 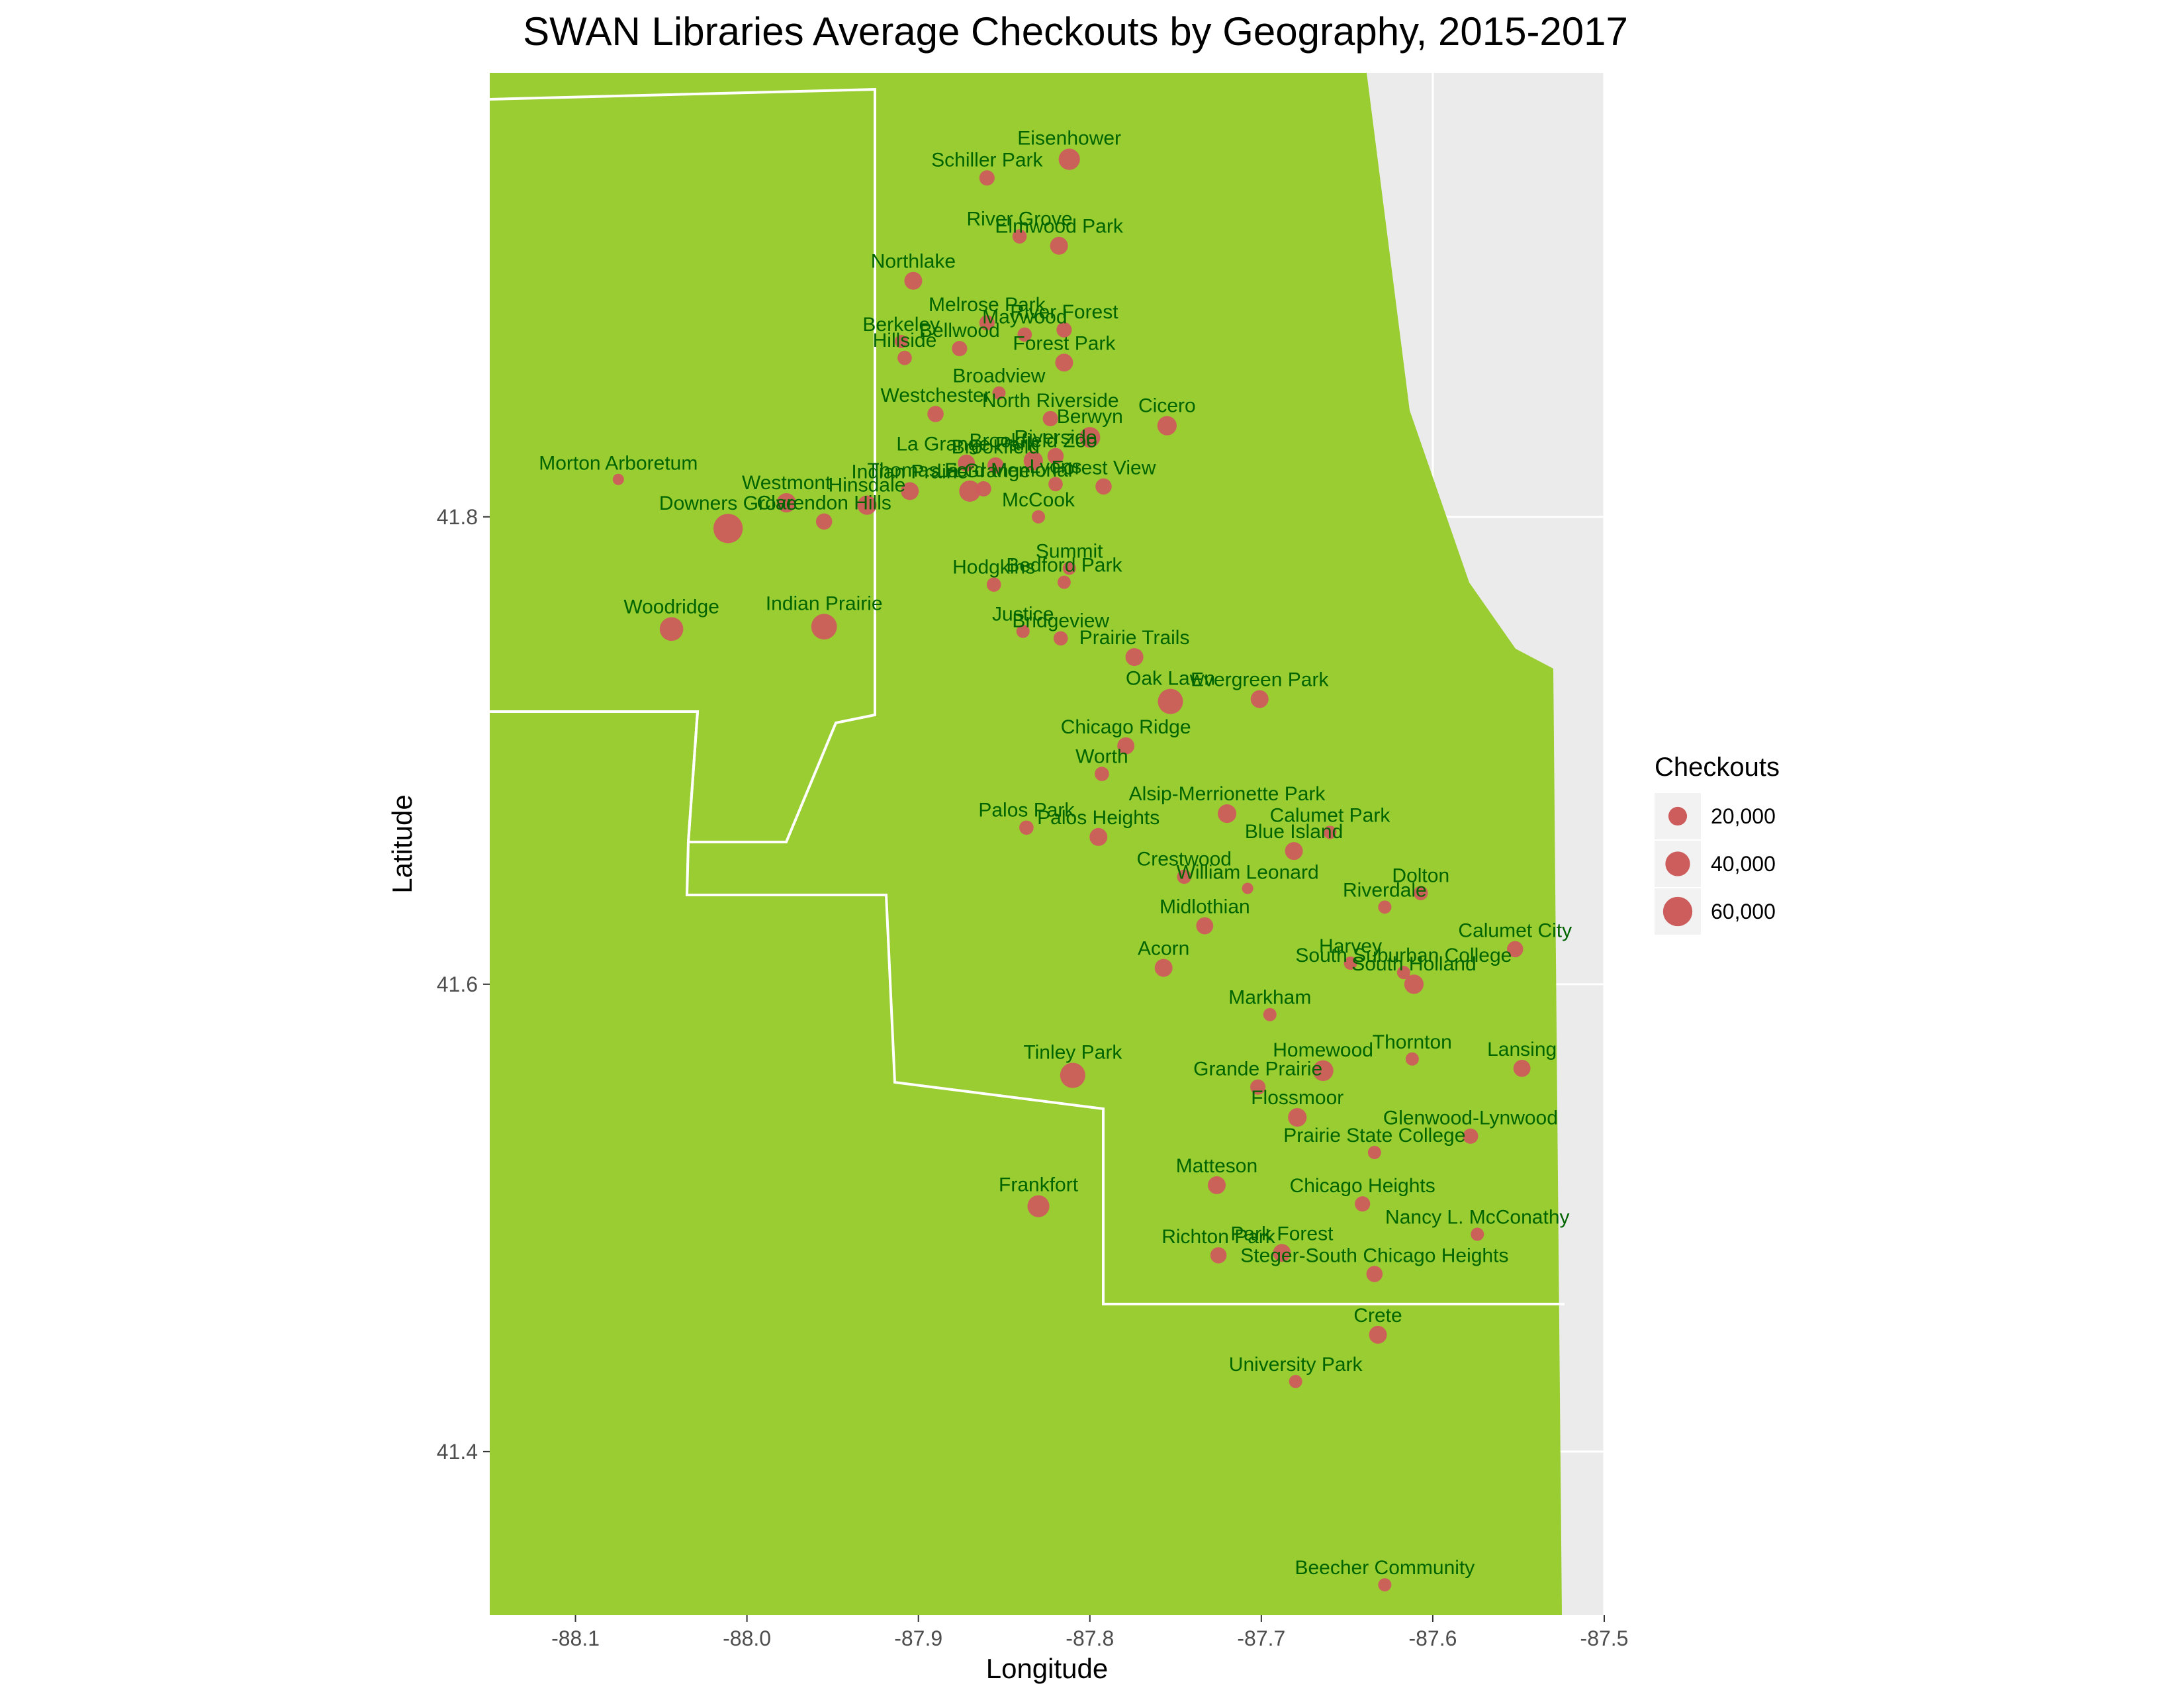 What do you see at coordinates (1072, 1052) in the screenshot?
I see `library-label: Tinley Park` at bounding box center [1072, 1052].